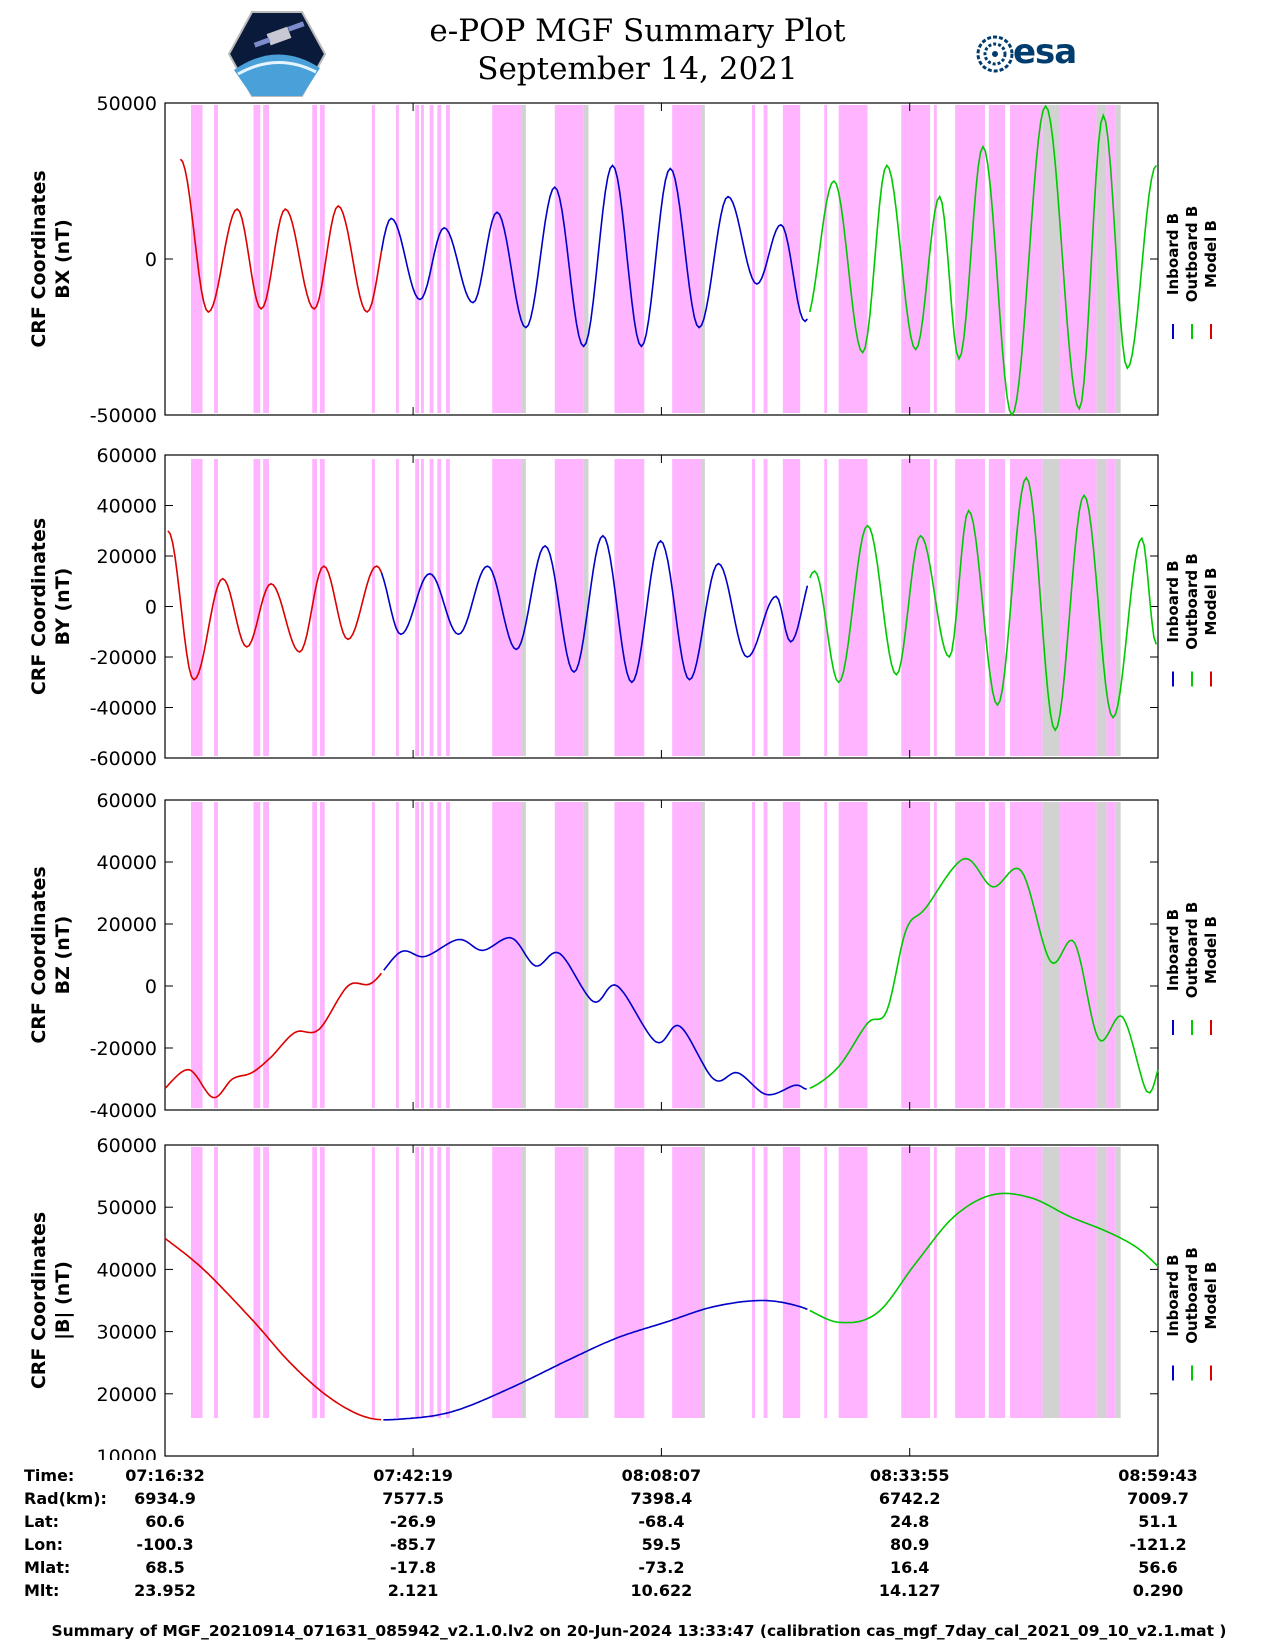  Describe the element at coordinates (413, 1475) in the screenshot. I see `ephemeris-value: 07:42:19` at that location.